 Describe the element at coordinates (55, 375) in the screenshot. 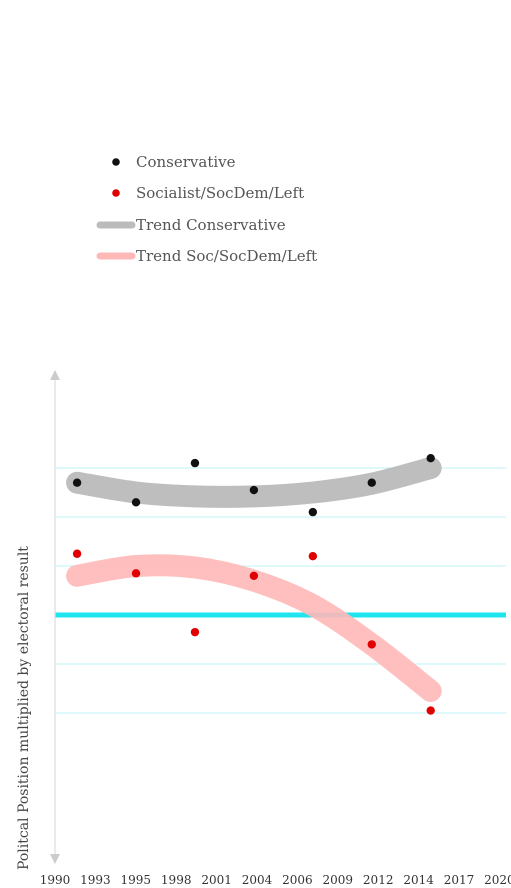

I see `y-axis-arrow-up` at that location.